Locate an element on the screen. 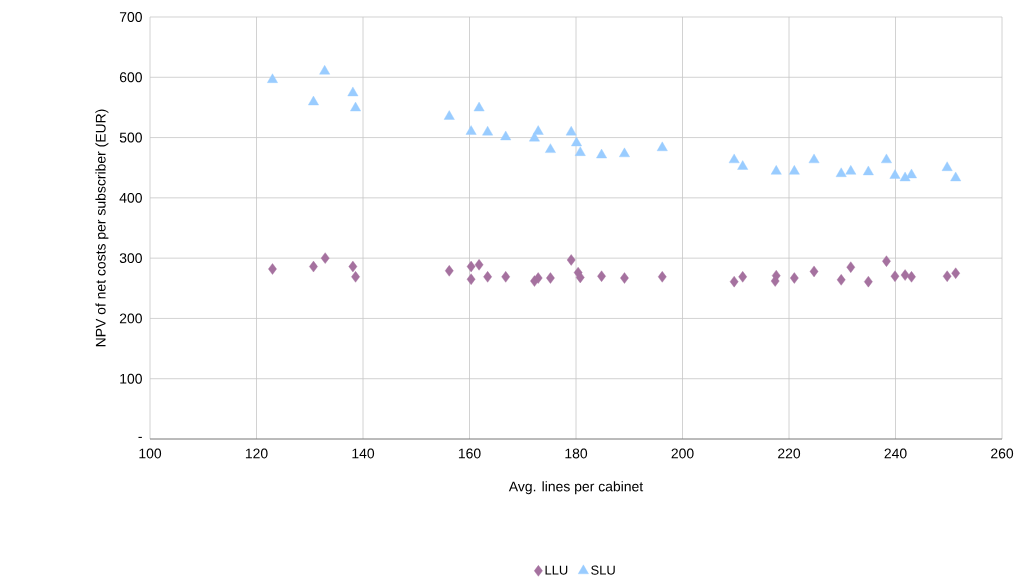 This screenshot has height=587, width=1018. x-tick-label: 200 is located at coordinates (682, 453).